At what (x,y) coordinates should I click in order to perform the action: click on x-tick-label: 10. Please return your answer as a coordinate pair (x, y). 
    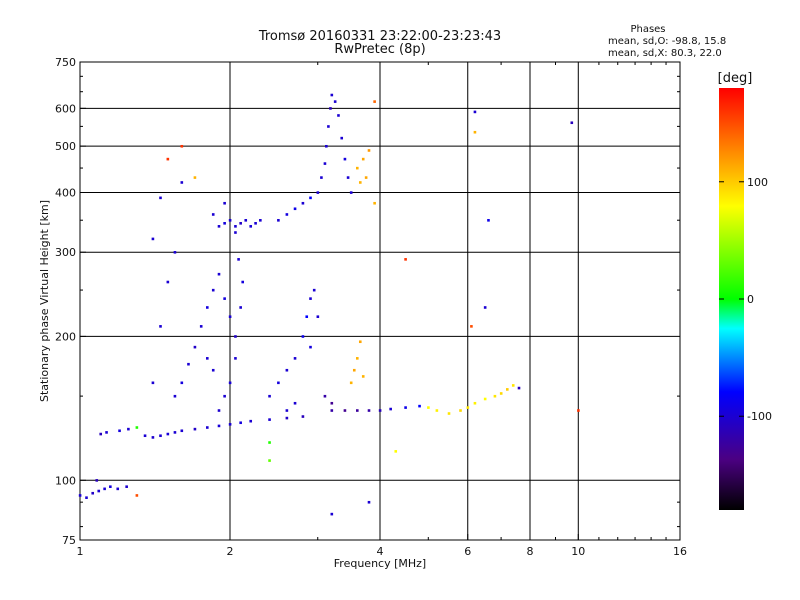
    Looking at the image, I should click on (578, 551).